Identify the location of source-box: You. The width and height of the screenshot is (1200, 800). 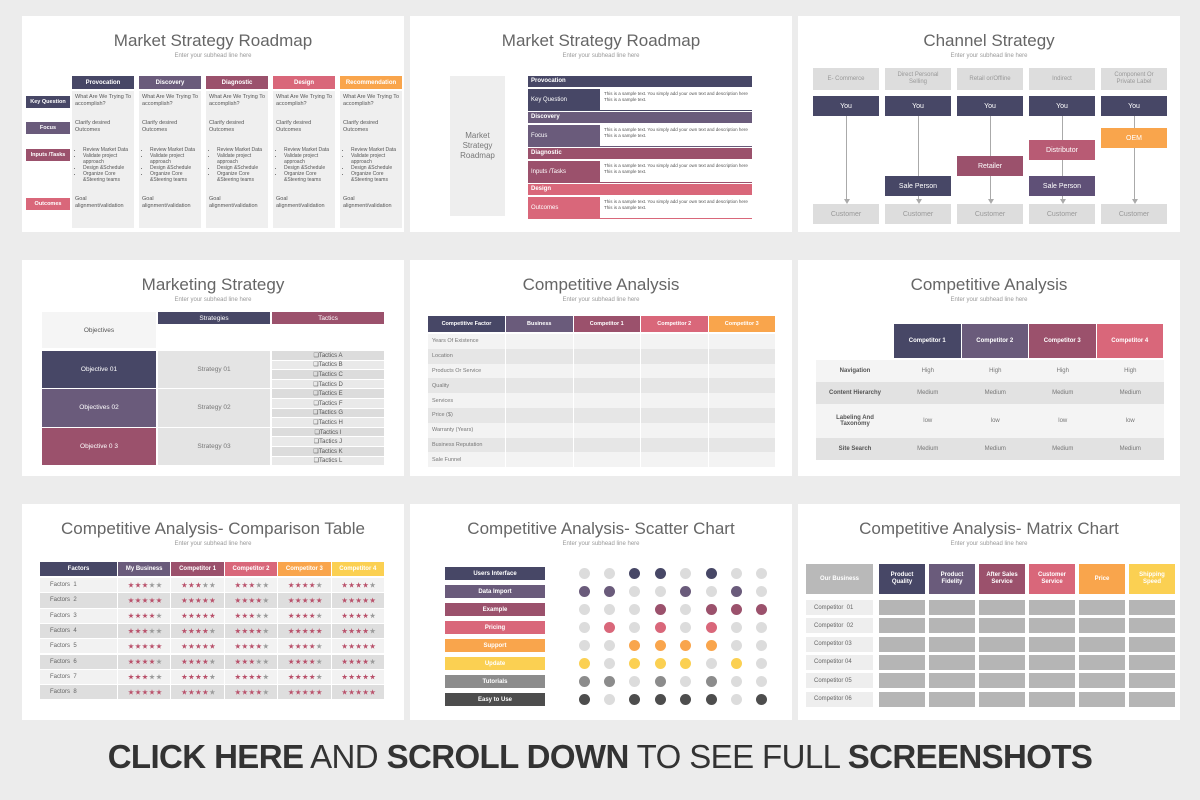
(846, 106).